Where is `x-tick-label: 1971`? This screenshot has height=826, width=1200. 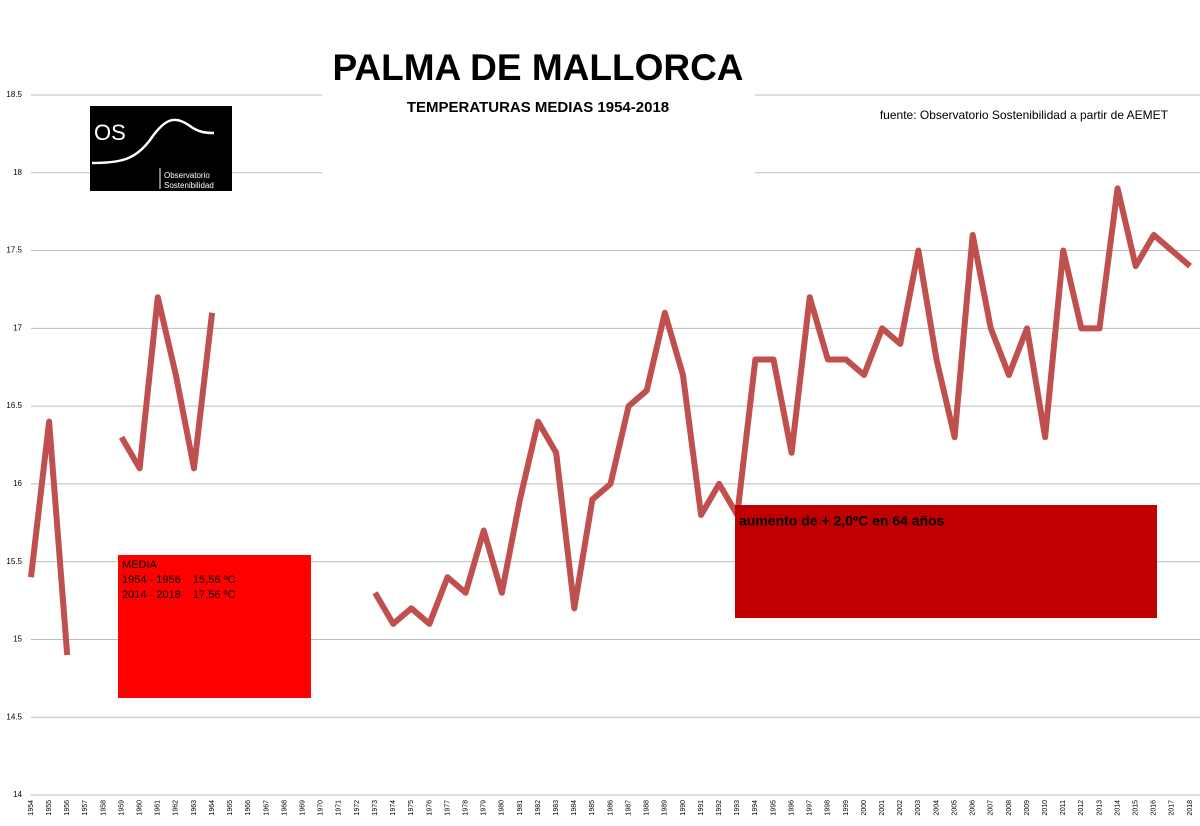 x-tick-label: 1971 is located at coordinates (339, 808).